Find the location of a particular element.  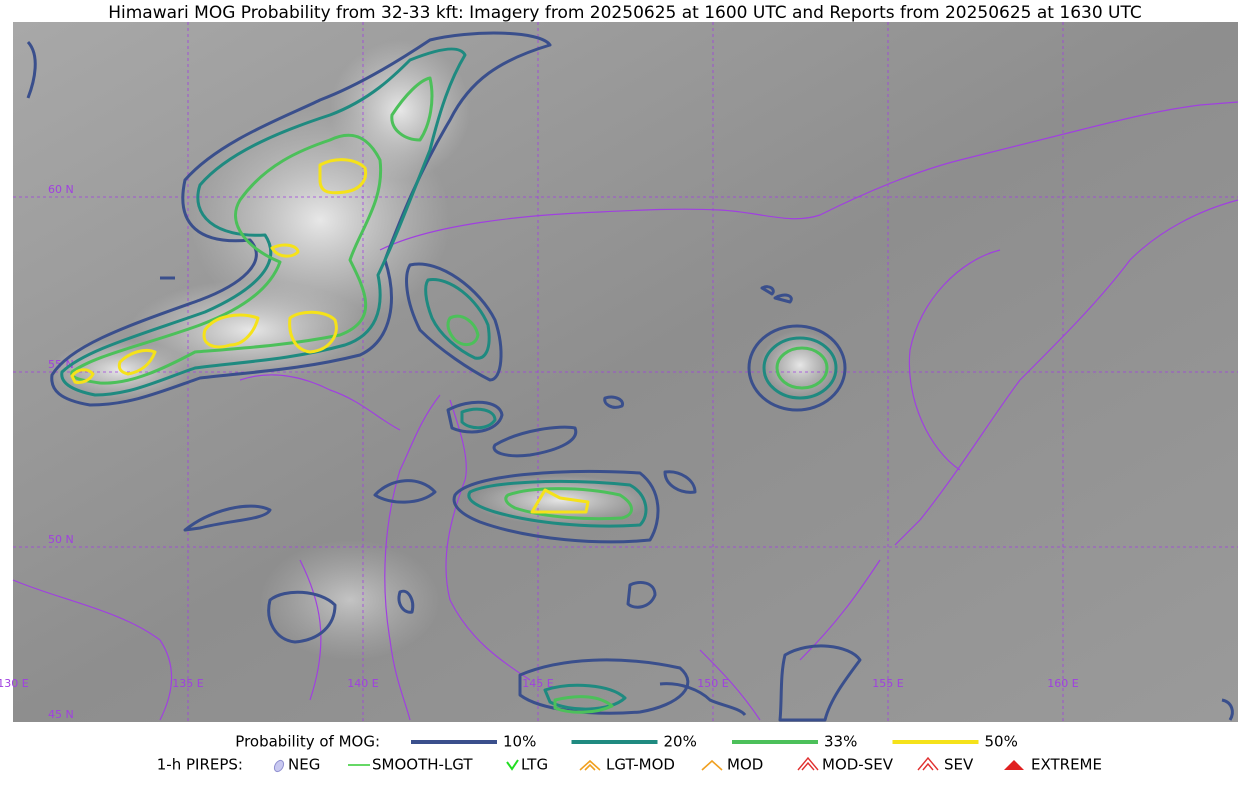

probability-items: 10% 20% 33% 50% is located at coordinates (714, 742).